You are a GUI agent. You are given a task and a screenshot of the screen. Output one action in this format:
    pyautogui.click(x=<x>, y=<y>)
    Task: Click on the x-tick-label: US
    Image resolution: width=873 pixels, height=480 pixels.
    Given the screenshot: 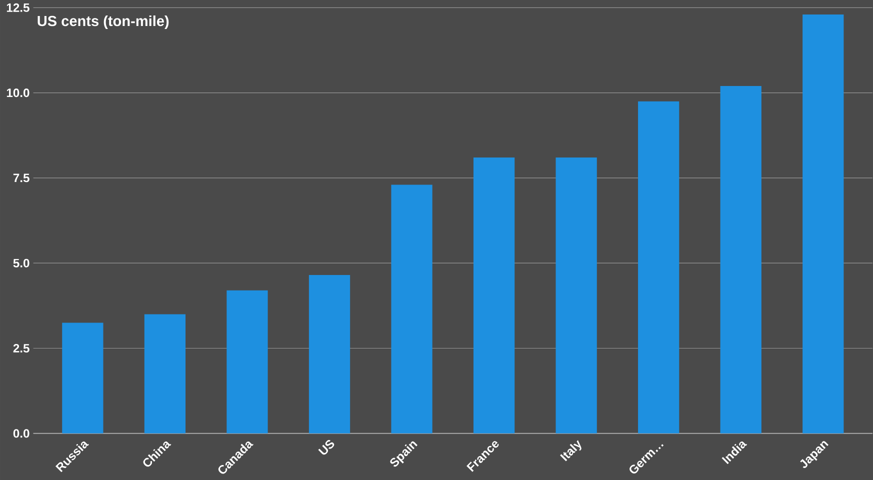 What is the action you would take?
    pyautogui.click(x=326, y=447)
    